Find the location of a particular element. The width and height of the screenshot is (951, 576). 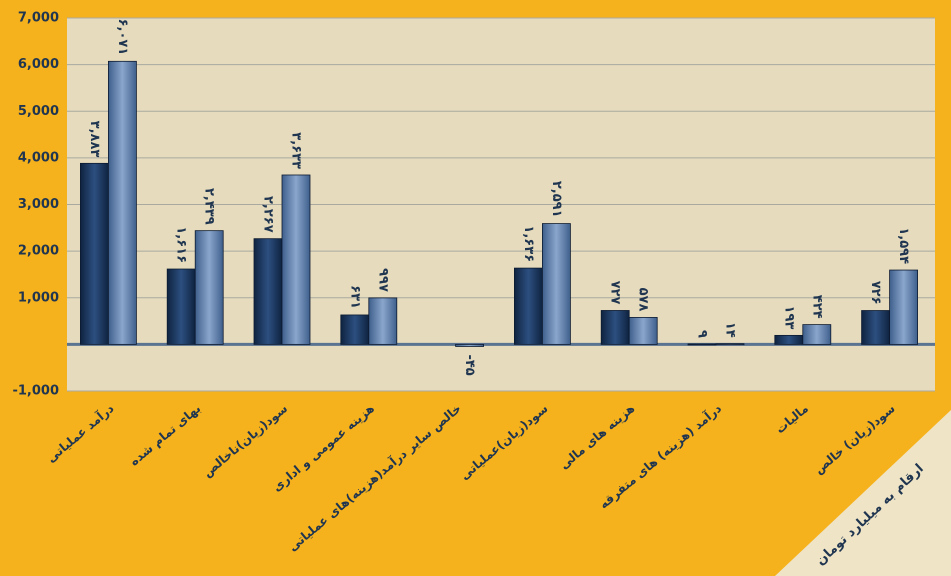

value-label: ۱,۵۹۴ is located at coordinates (903, 245).